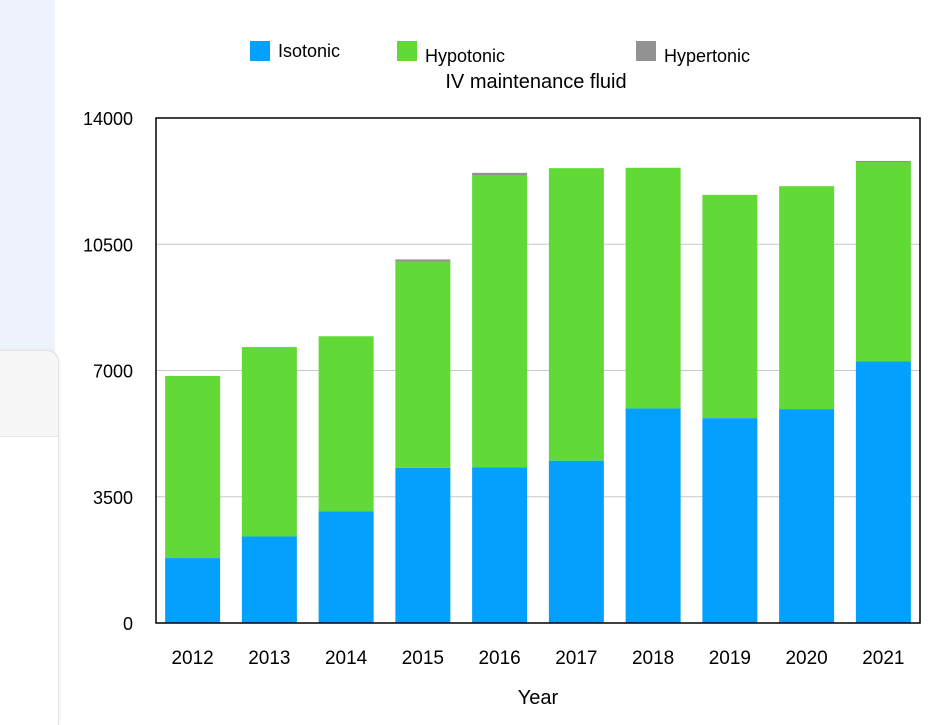 This screenshot has width=946, height=725. I want to click on bar-isotonic-2014, so click(346, 567).